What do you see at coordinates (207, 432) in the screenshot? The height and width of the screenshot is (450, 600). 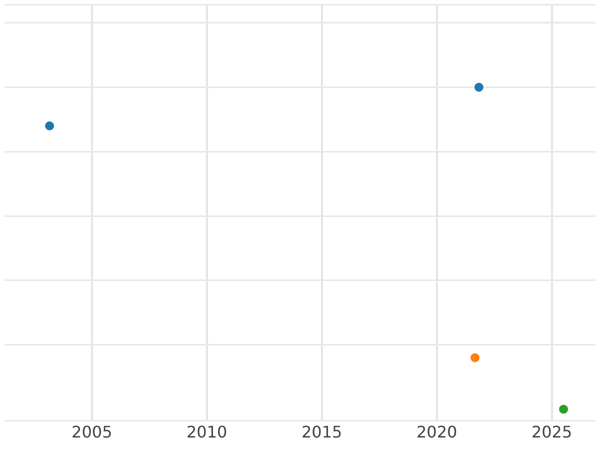 I see `x-tick-label: 2010` at bounding box center [207, 432].